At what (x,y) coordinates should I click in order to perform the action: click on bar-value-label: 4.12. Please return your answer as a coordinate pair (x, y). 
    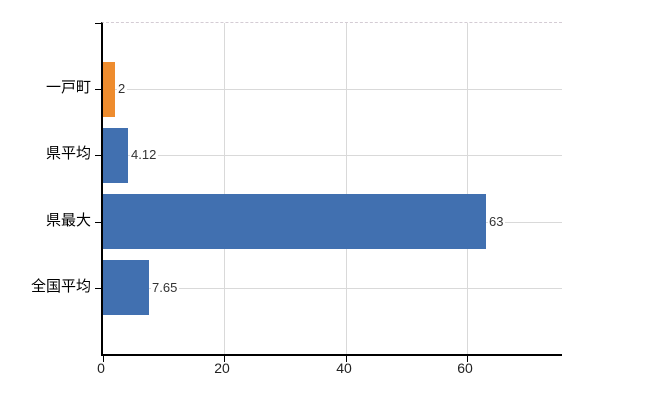
    Looking at the image, I should click on (144, 155).